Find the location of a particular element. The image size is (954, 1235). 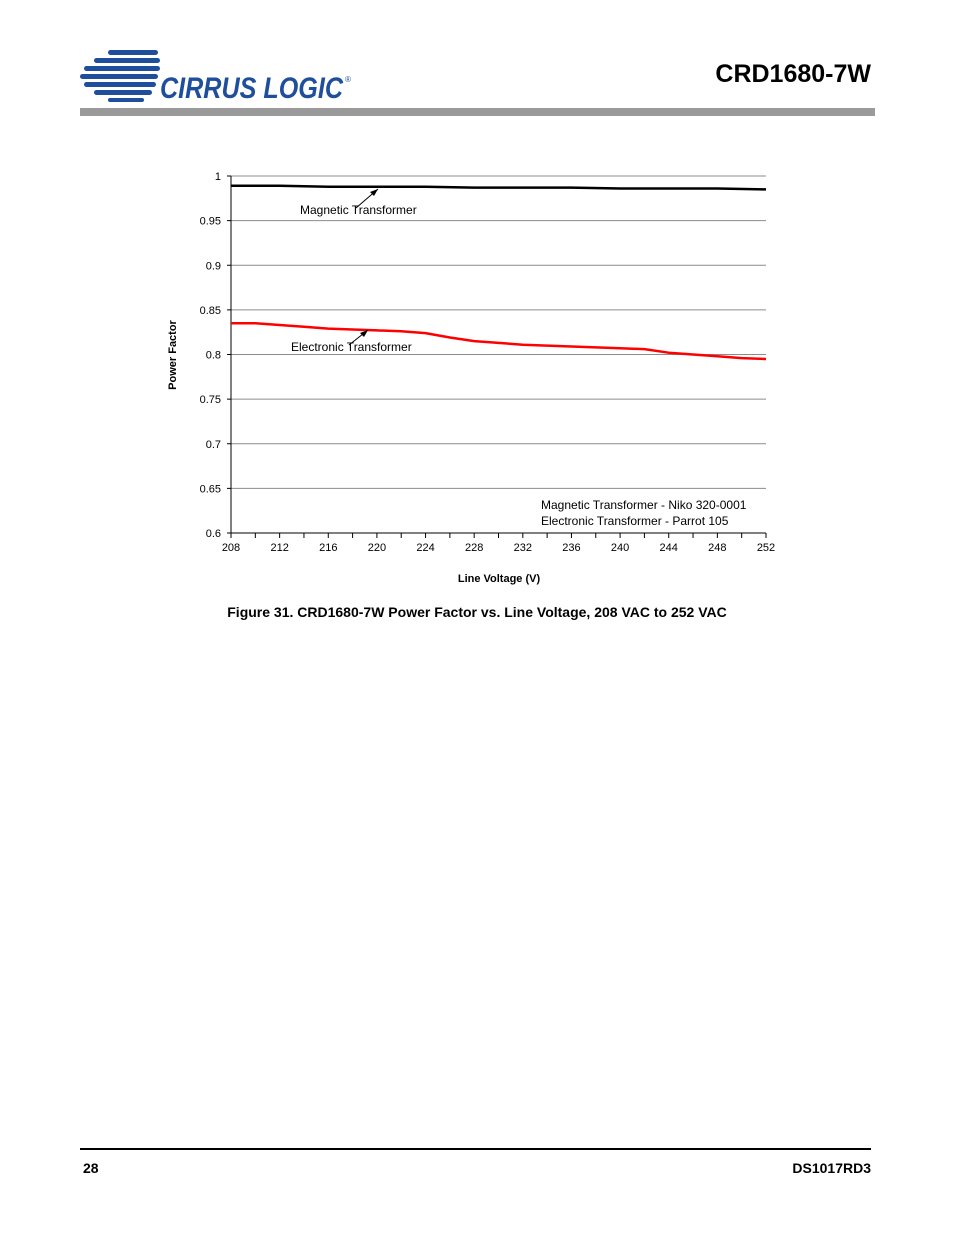

x-tick-label: 228 is located at coordinates (474, 548).